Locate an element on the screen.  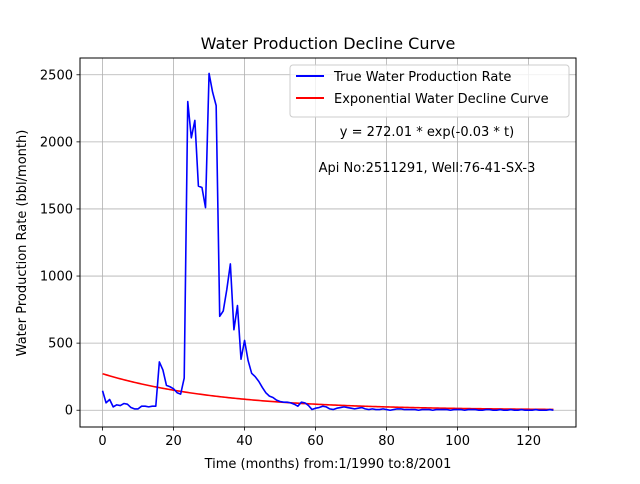
x-tick-label: 40 is located at coordinates (244, 441).